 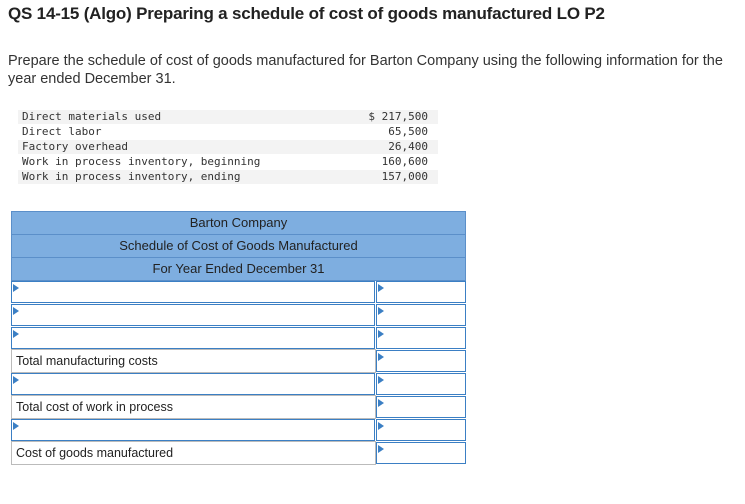 What do you see at coordinates (62, 131) in the screenshot?
I see `info-label: Direct labor` at bounding box center [62, 131].